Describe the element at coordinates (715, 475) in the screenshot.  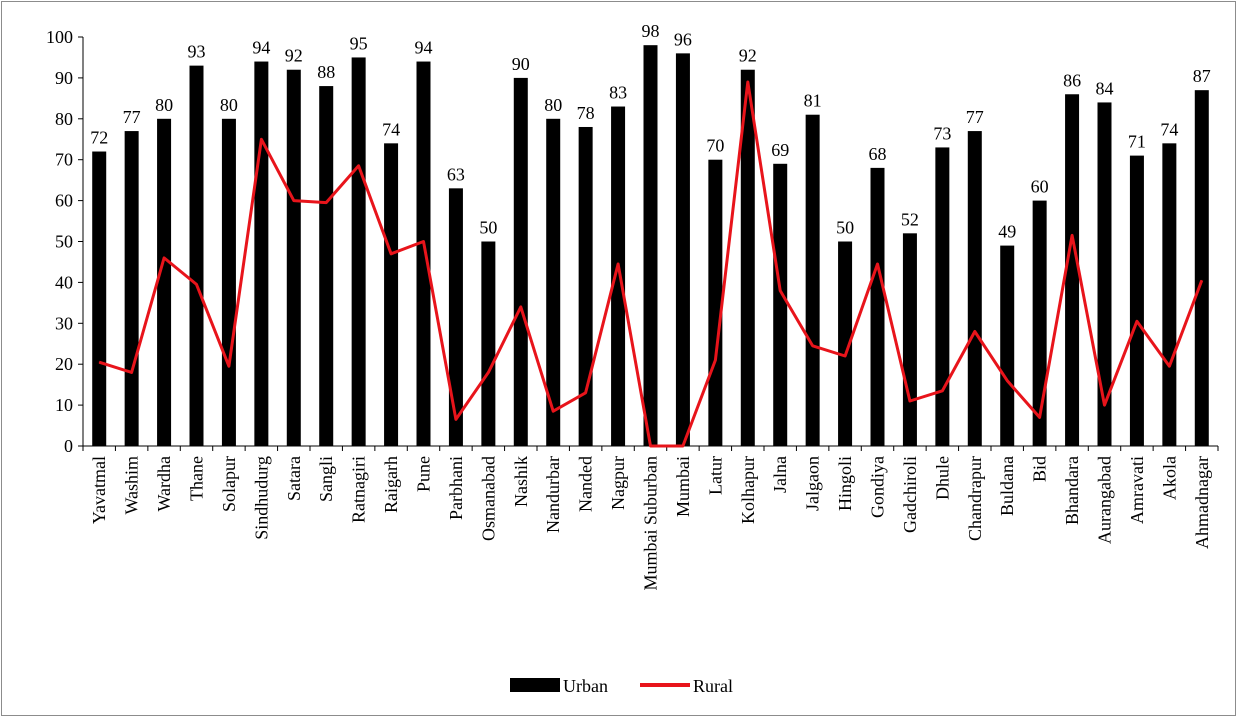
I see `category-label: Latur` at that location.